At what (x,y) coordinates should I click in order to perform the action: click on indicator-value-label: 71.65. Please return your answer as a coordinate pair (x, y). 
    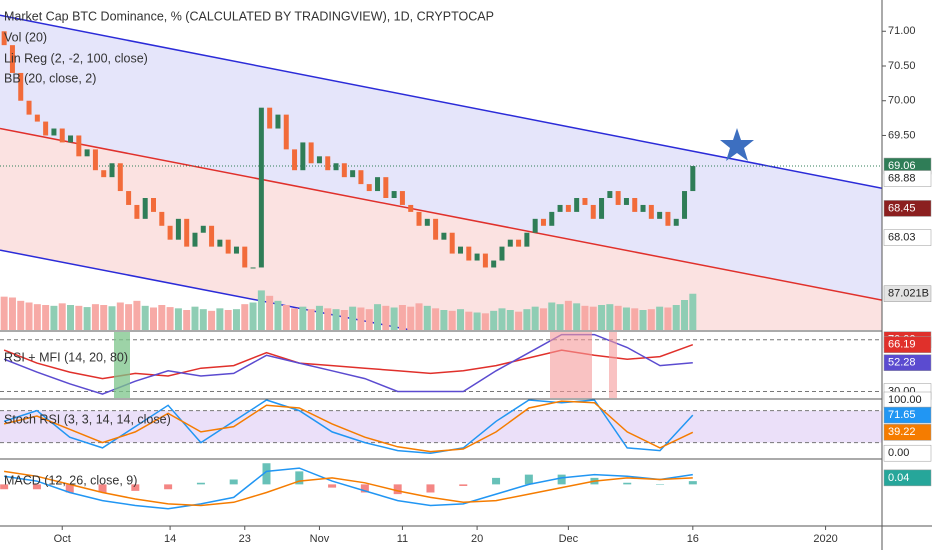
    Looking at the image, I should click on (902, 415).